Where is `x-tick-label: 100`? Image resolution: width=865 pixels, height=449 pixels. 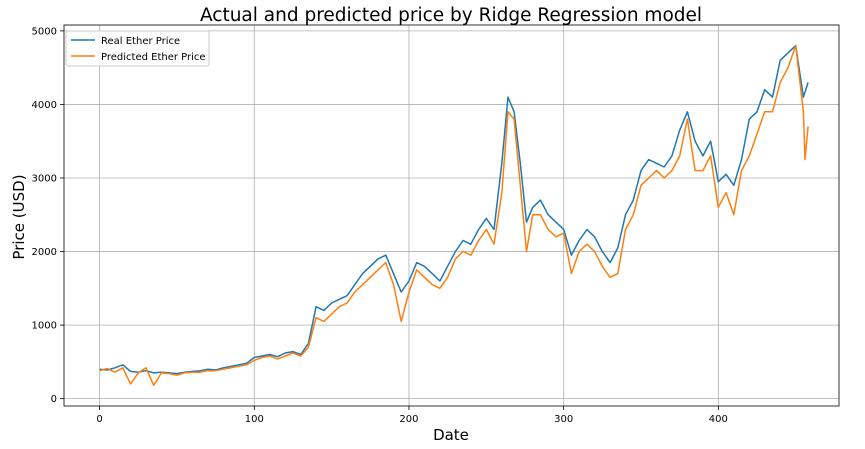
x-tick-label: 100 is located at coordinates (254, 419).